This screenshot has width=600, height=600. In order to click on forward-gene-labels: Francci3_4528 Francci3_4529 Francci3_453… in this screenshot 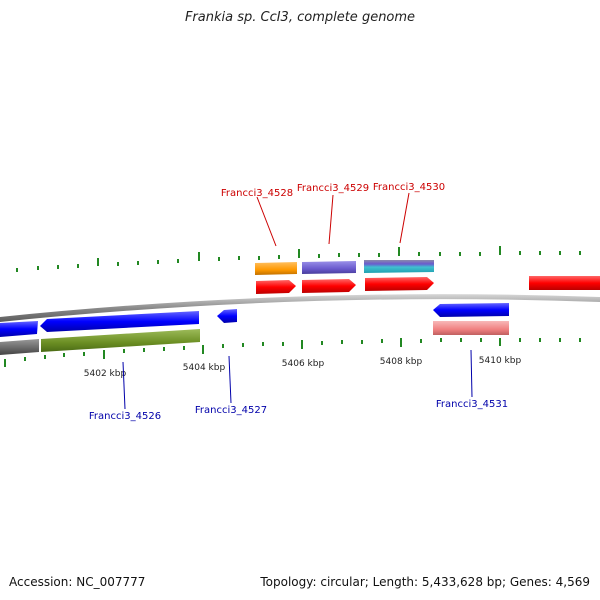, I will do `click(333, 214)`.